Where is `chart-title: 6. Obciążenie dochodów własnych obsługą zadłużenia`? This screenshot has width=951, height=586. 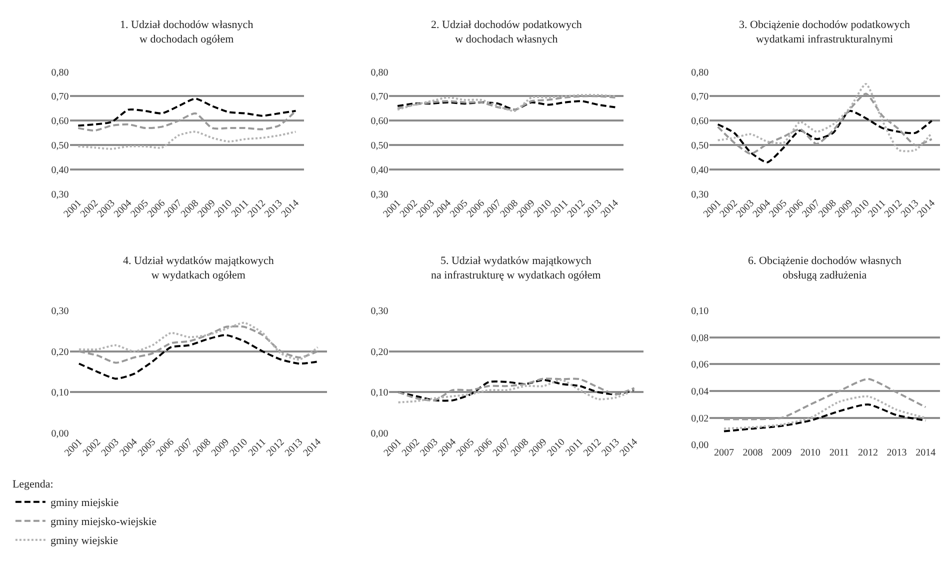
chart-title: 6. Obciążenie dochodów własnych obsługą zadłużenia is located at coordinates (825, 268).